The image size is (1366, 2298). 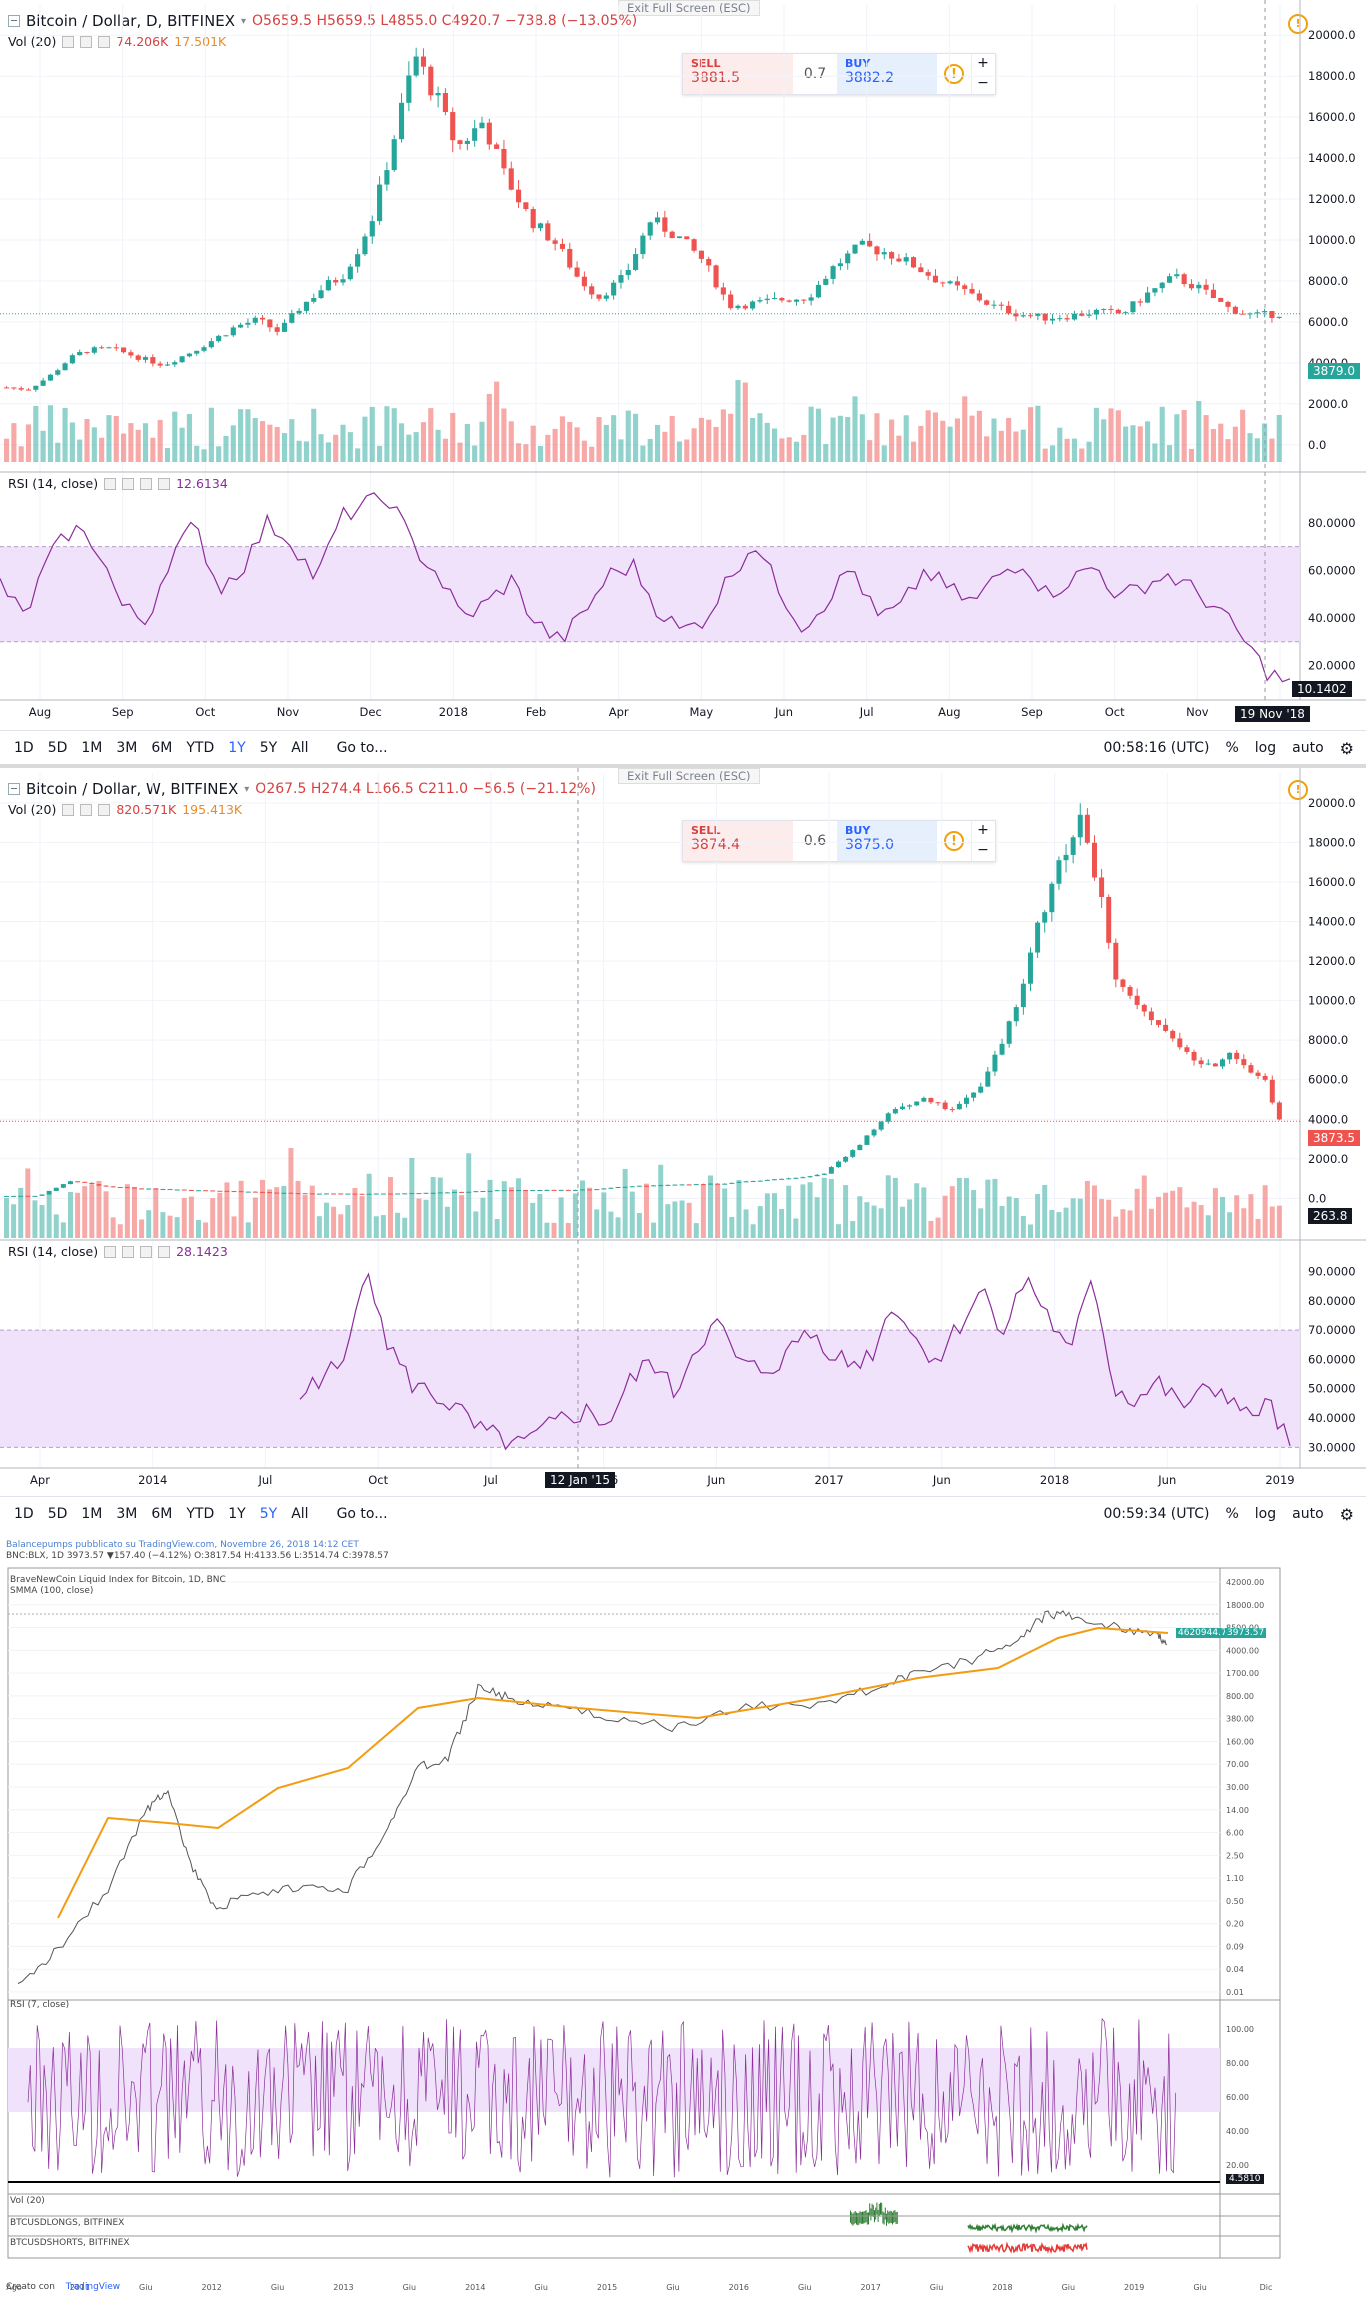 What do you see at coordinates (887, 74) in the screenshot?
I see `buy-button: BUY 3882.2` at bounding box center [887, 74].